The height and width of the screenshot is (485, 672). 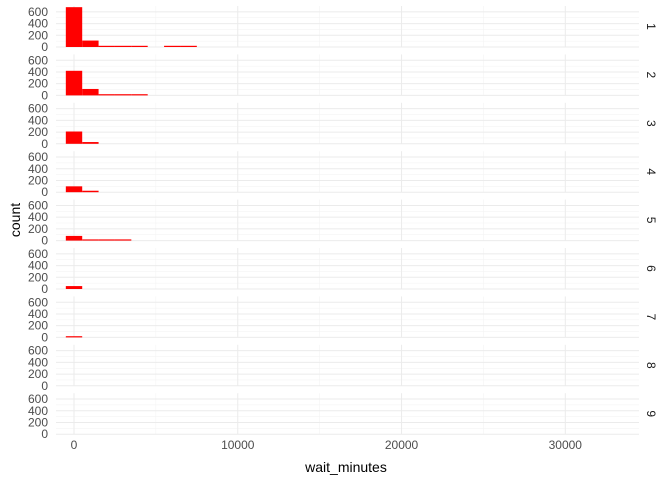 What do you see at coordinates (651, 220) in the screenshot?
I see `facet-strip-label: 5` at bounding box center [651, 220].